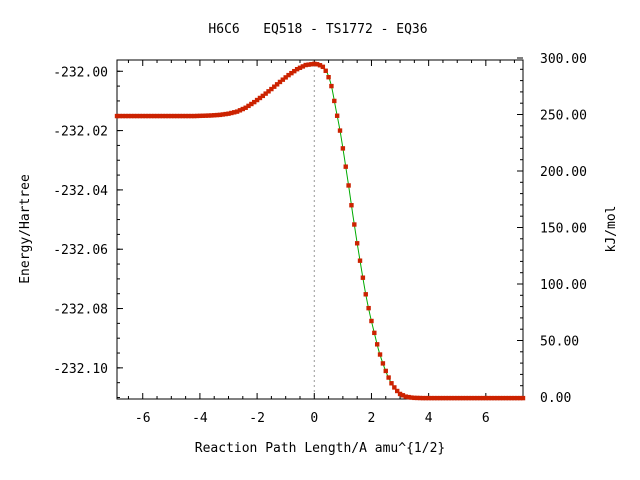 This screenshot has height=480, width=640. I want to click on y2-axis-label: kJ/mol, so click(611, 229).